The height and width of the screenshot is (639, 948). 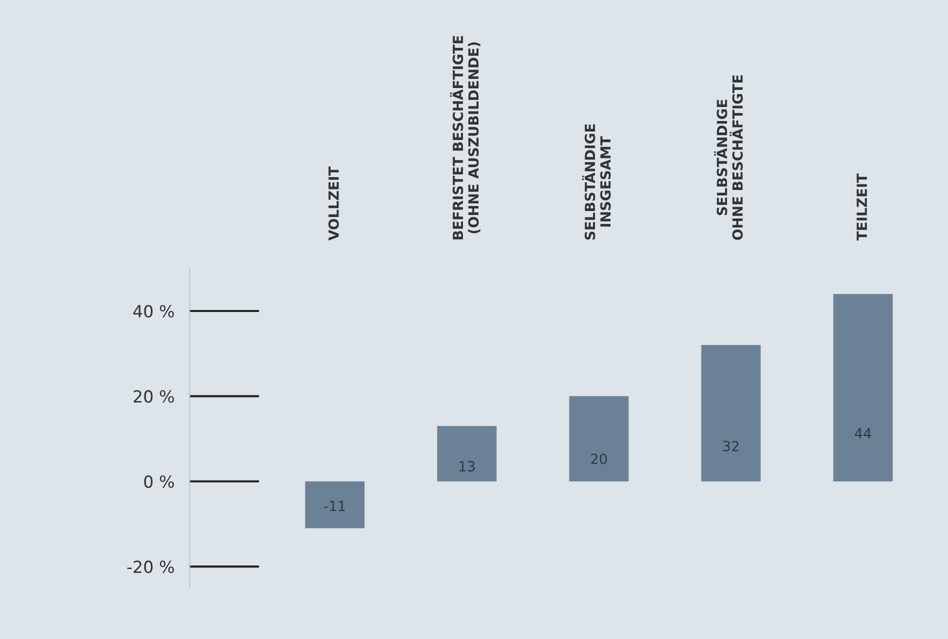 What do you see at coordinates (599, 459) in the screenshot?
I see `data-label: 20` at bounding box center [599, 459].